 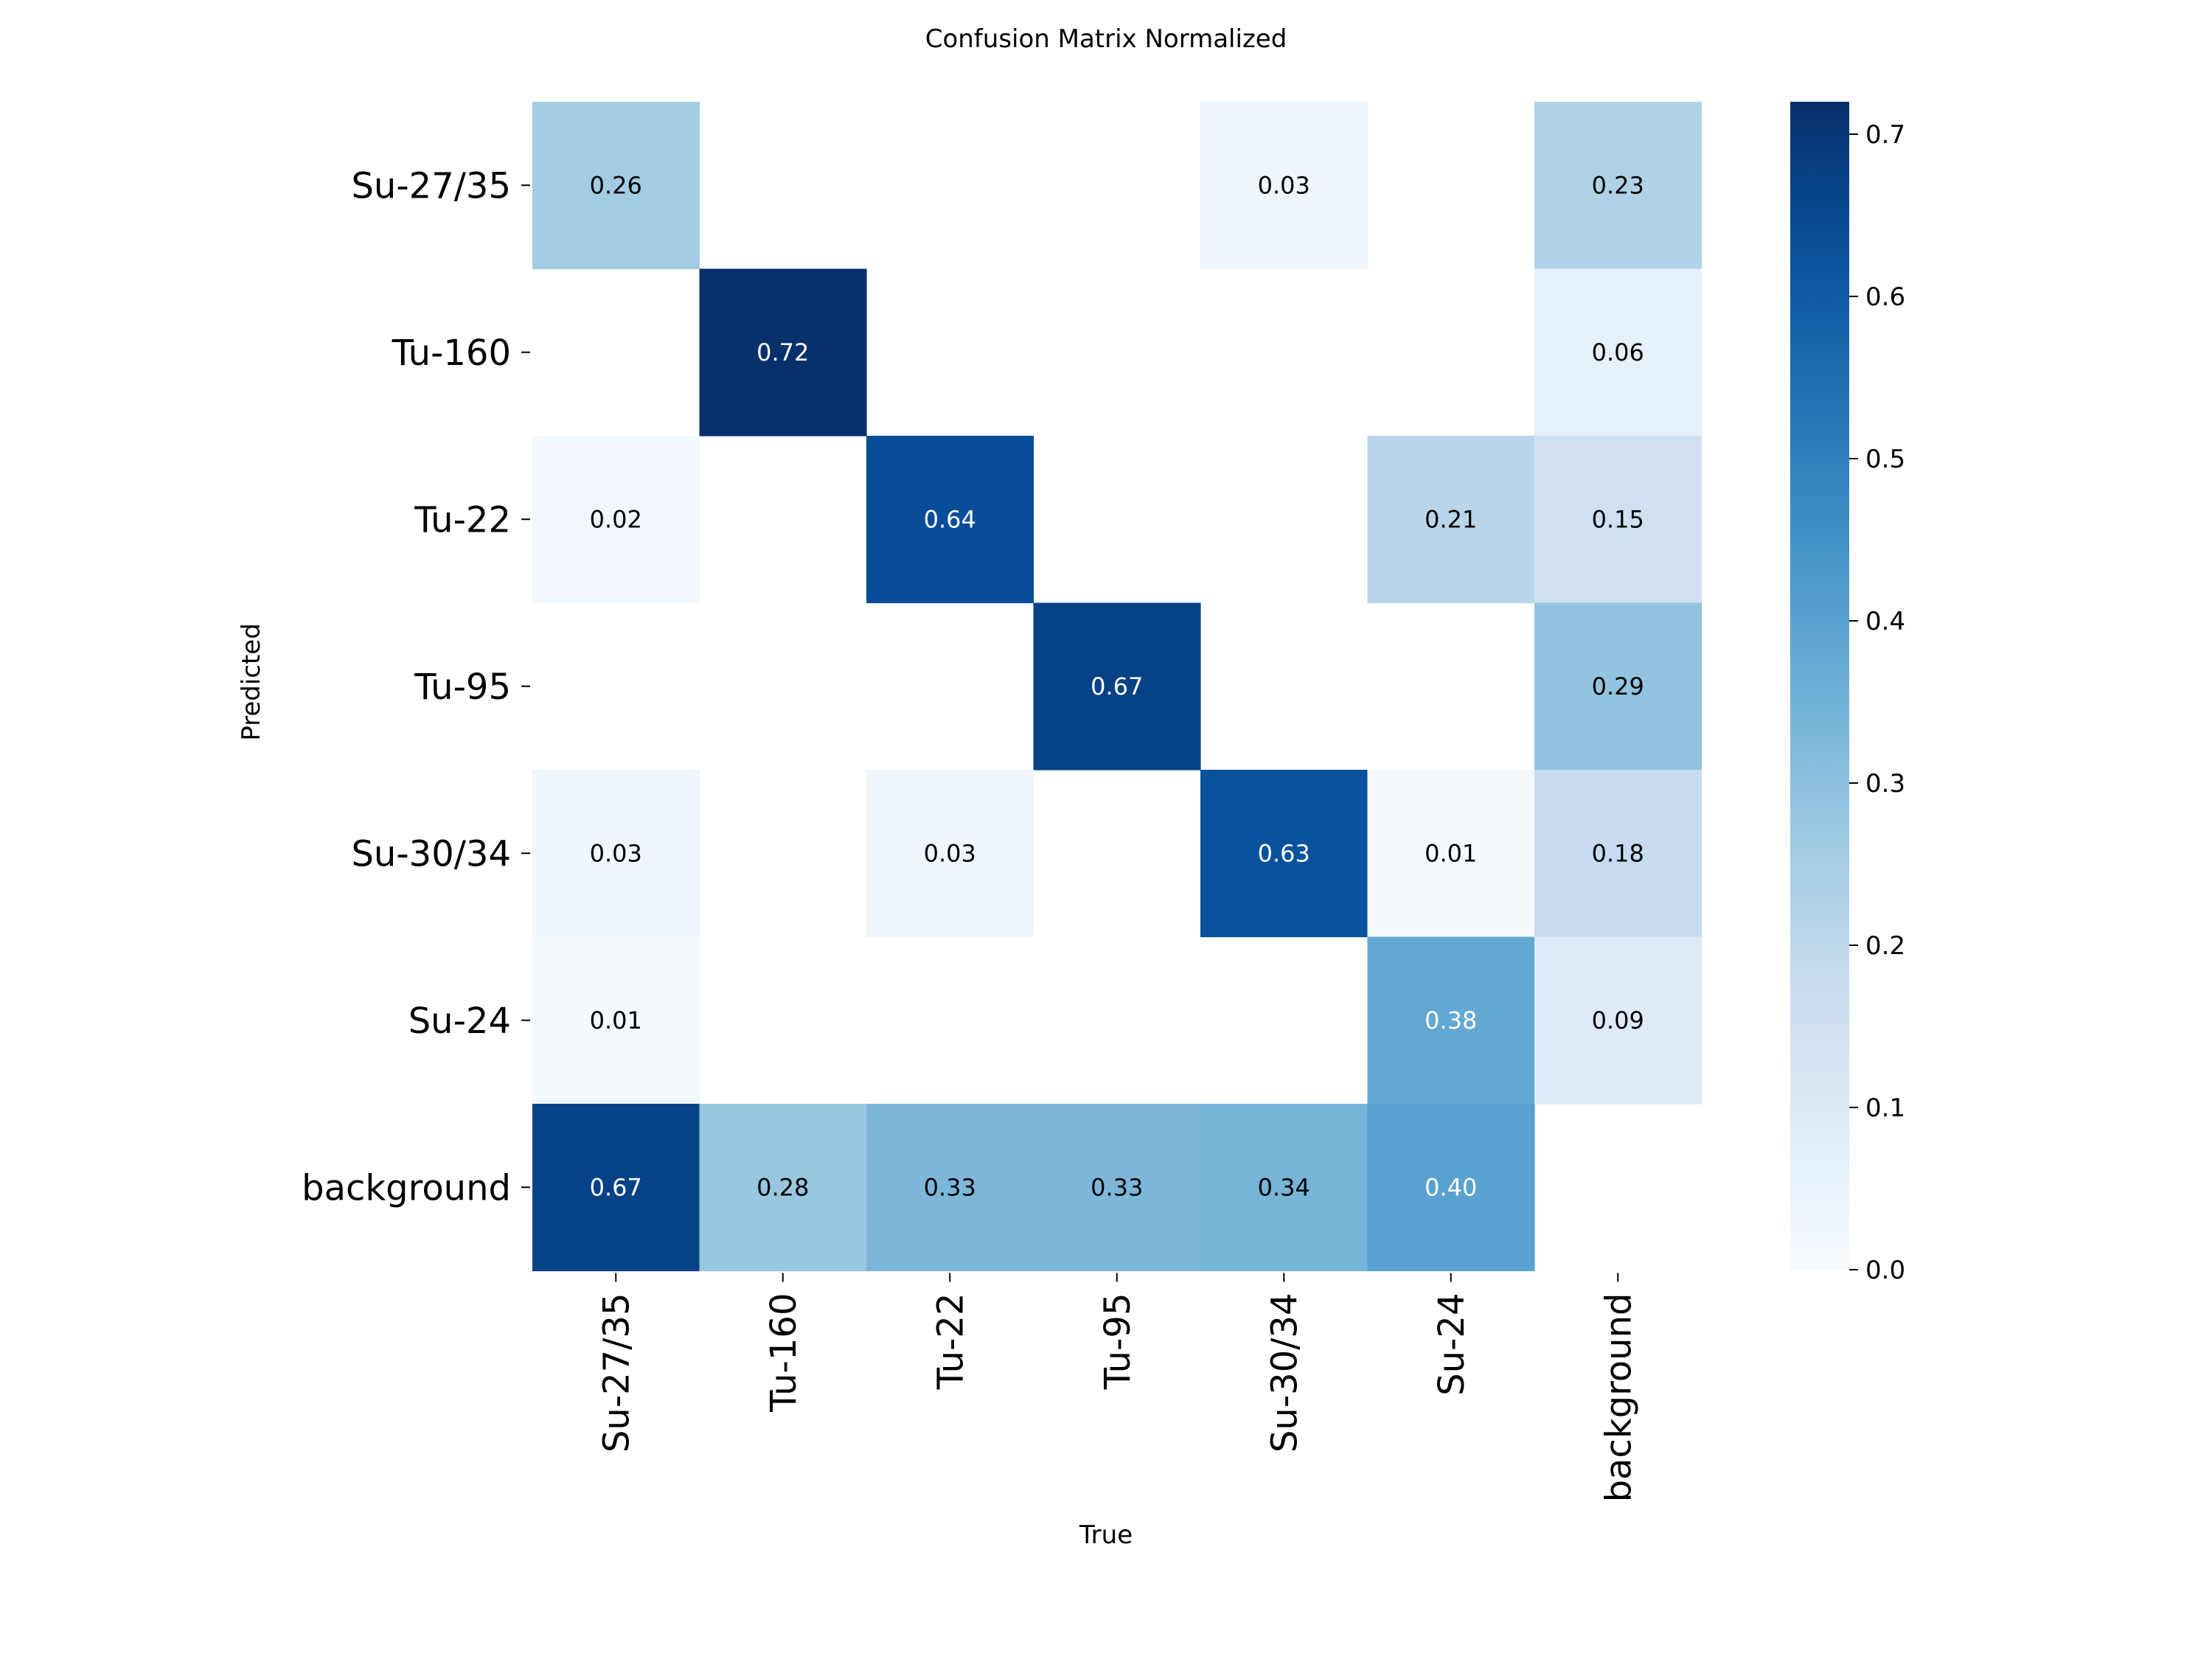 I want to click on cell-value-label: 0.06, so click(x=1618, y=352).